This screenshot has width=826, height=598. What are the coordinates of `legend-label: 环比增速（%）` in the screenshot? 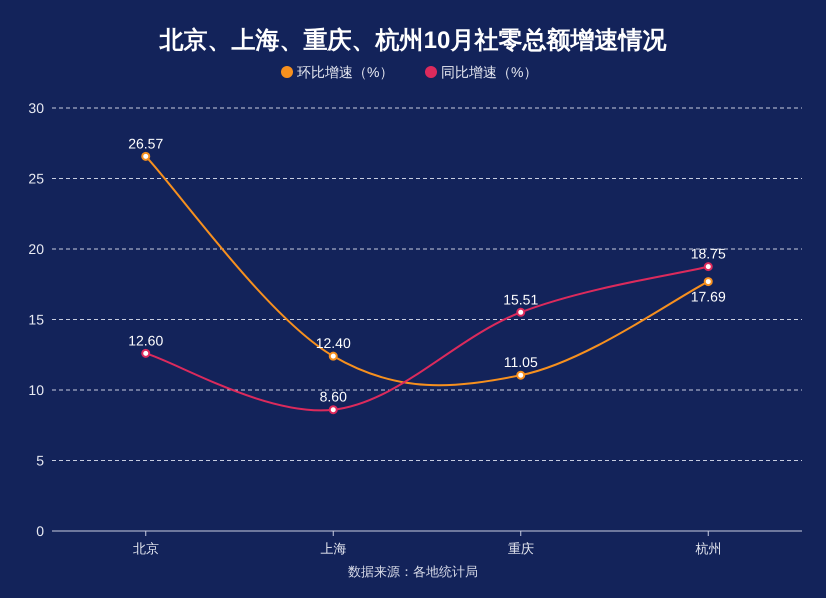 It's located at (345, 72).